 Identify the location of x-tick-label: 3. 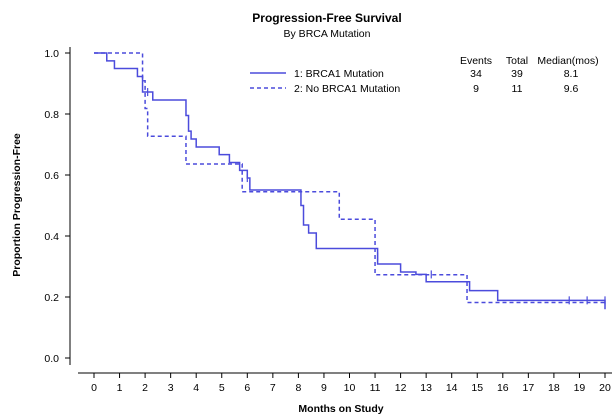
(171, 388).